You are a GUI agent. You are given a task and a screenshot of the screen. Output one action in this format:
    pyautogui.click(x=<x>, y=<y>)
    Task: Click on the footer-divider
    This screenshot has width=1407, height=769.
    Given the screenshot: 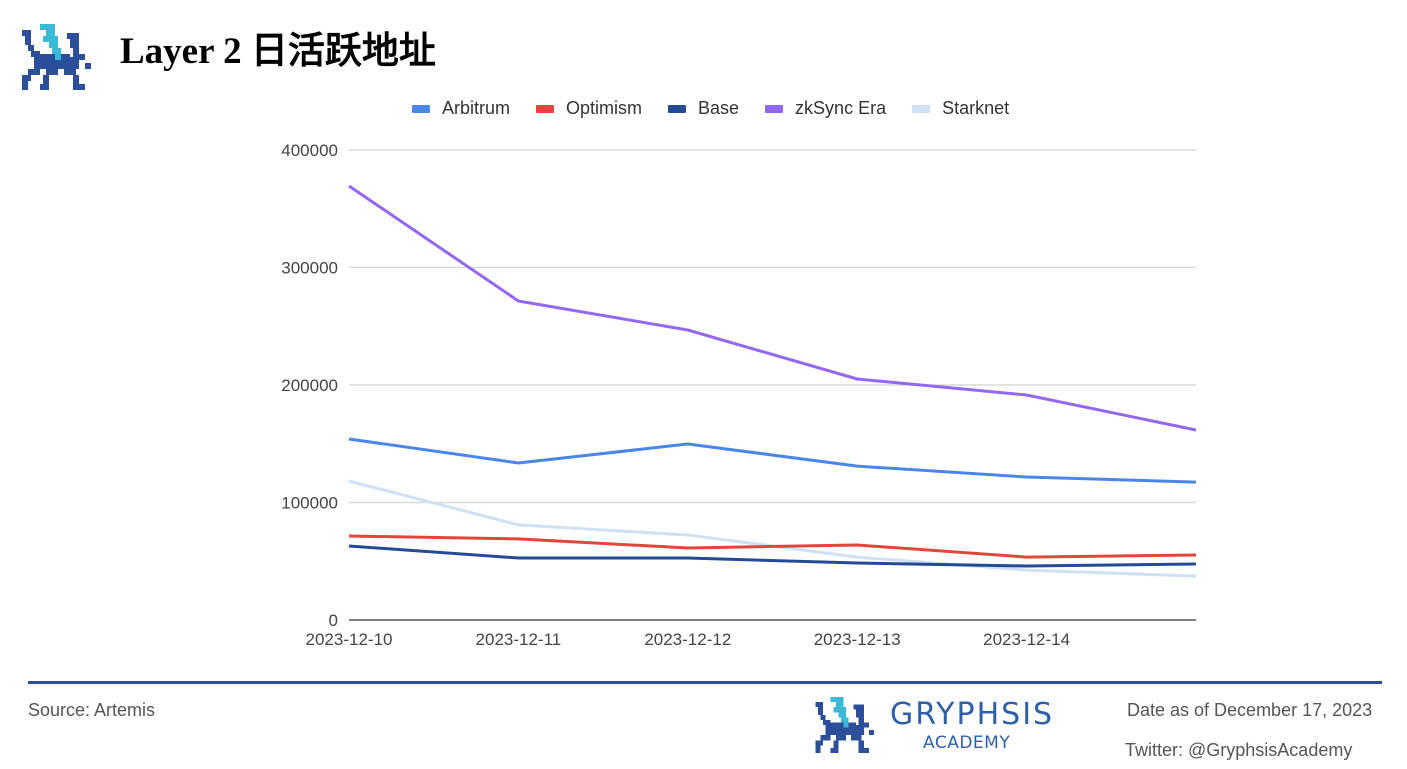 What is the action you would take?
    pyautogui.click(x=705, y=682)
    